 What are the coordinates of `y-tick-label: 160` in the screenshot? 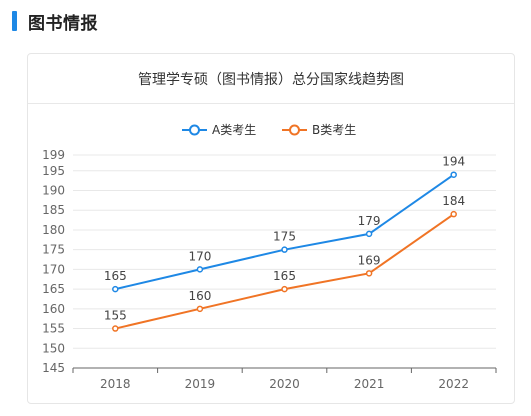 It's located at (53, 309).